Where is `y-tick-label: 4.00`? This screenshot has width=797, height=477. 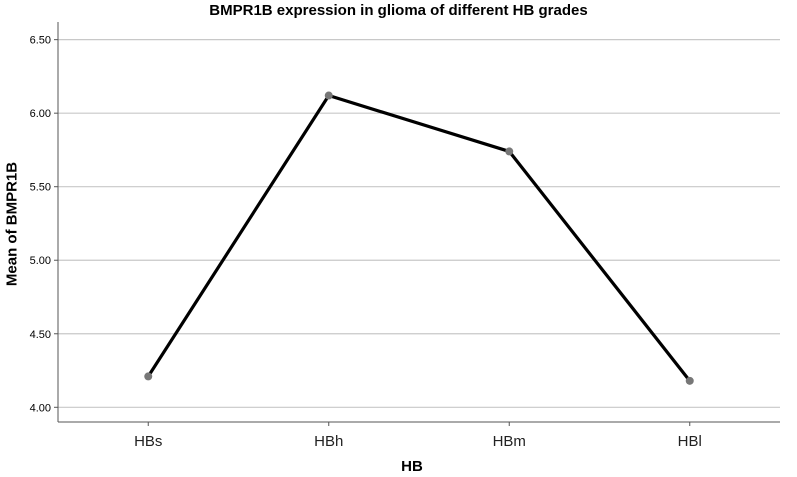
y-tick-label: 4.00 is located at coordinates (40, 408).